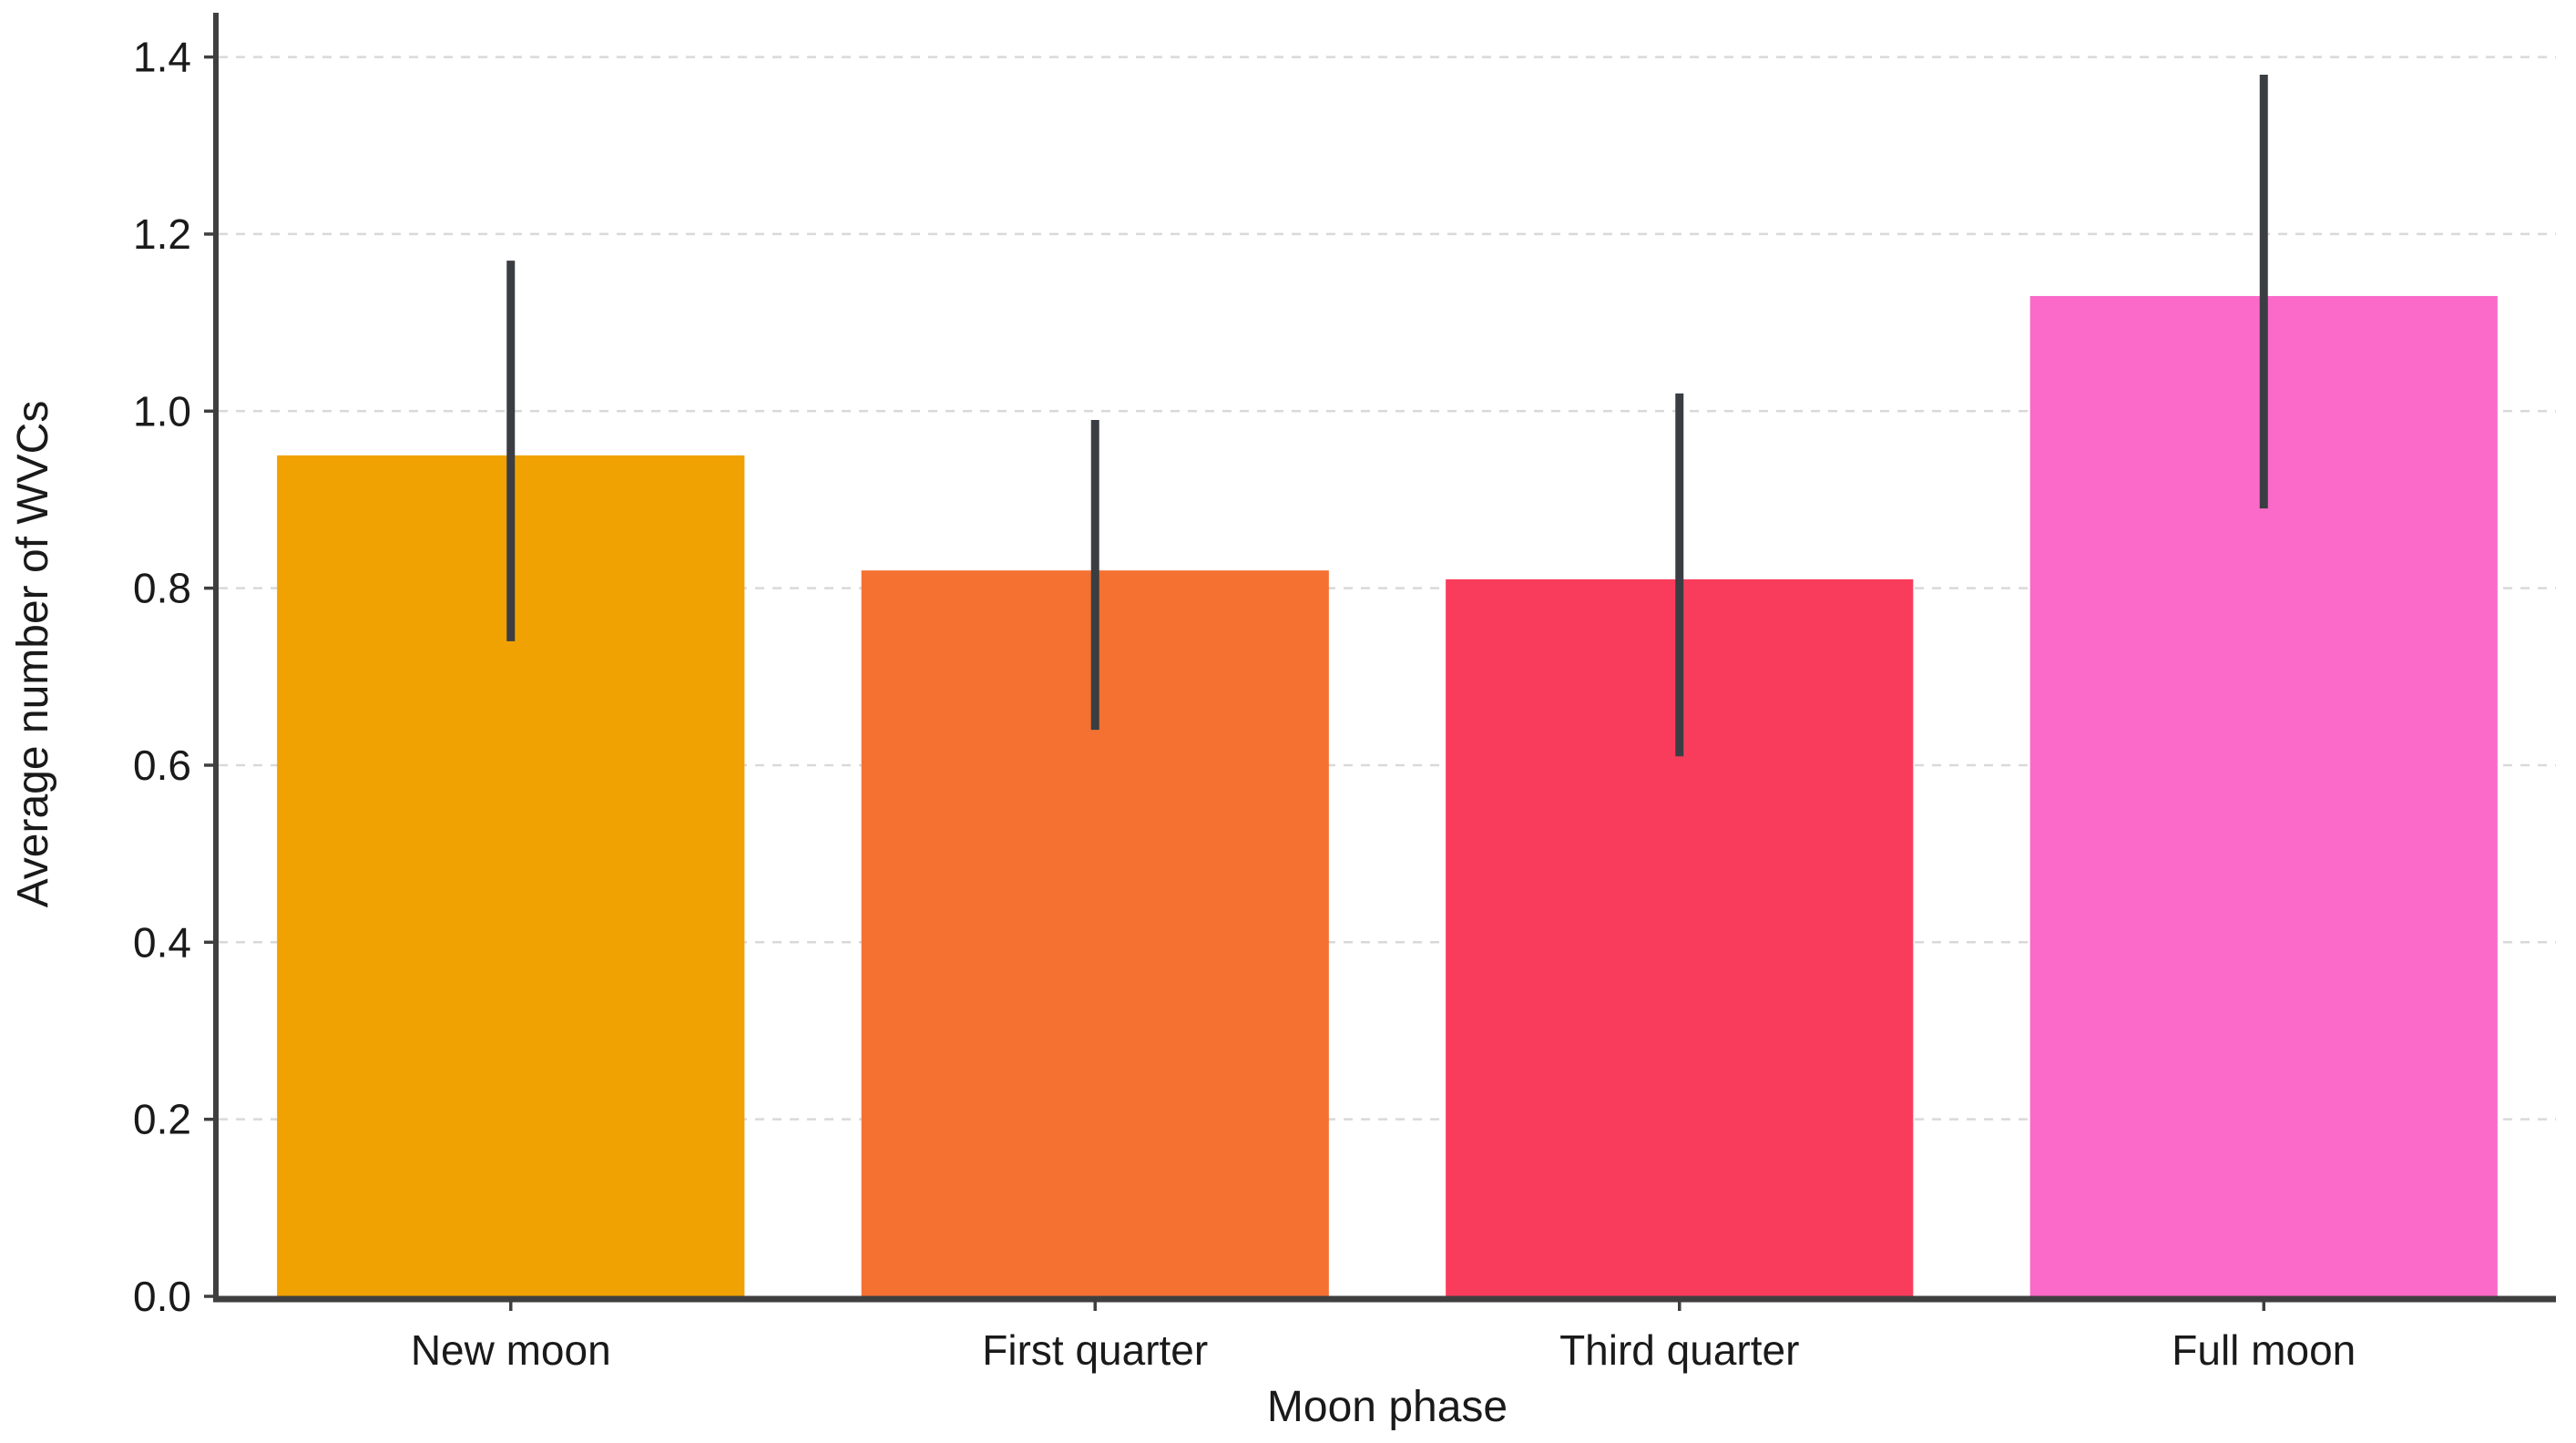  I want to click on x-tick-label-third-quarter: Third quarter, so click(1679, 1350).